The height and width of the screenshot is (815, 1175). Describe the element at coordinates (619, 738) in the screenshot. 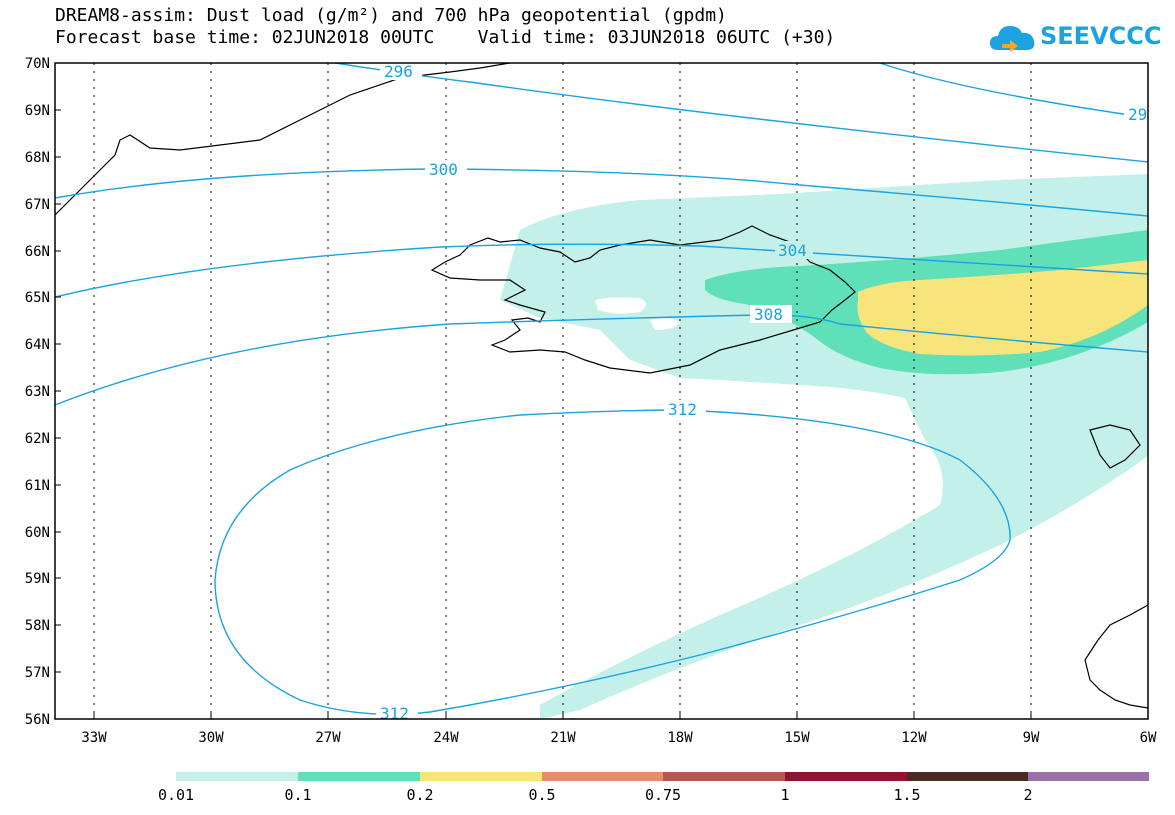

I see `longitude-labels: 33W 30W 27W 24W 21W 18W 15W 12W 9W 6W` at that location.